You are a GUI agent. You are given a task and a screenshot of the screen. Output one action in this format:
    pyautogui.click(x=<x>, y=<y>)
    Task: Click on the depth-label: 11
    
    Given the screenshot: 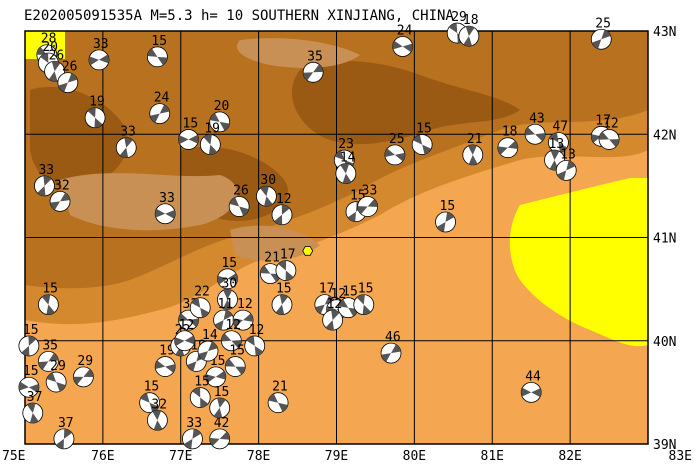 What is the action you would take?
    pyautogui.click(x=226, y=304)
    